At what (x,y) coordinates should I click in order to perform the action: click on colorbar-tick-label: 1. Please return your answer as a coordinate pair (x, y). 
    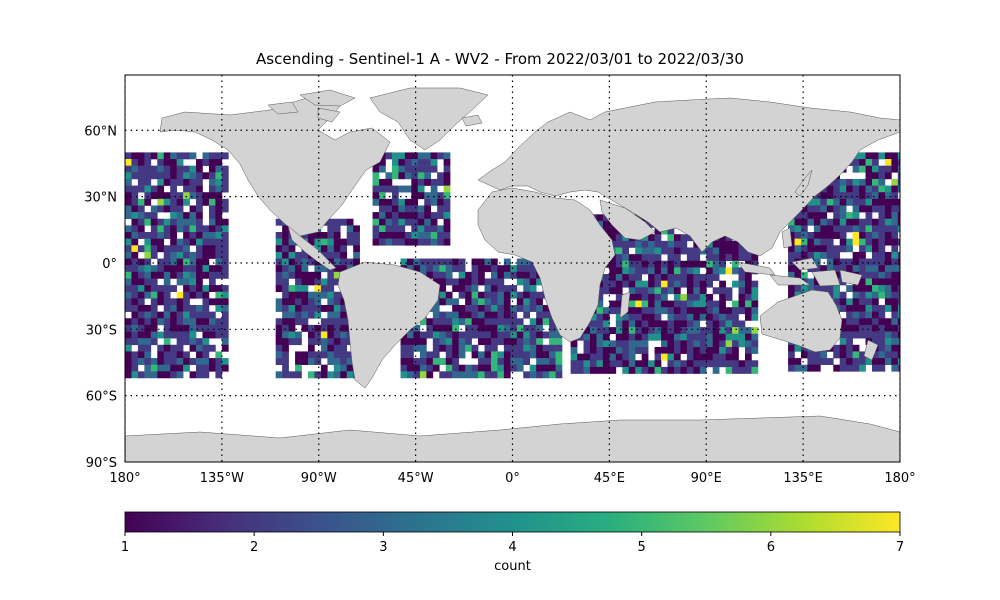
    Looking at the image, I should click on (125, 547).